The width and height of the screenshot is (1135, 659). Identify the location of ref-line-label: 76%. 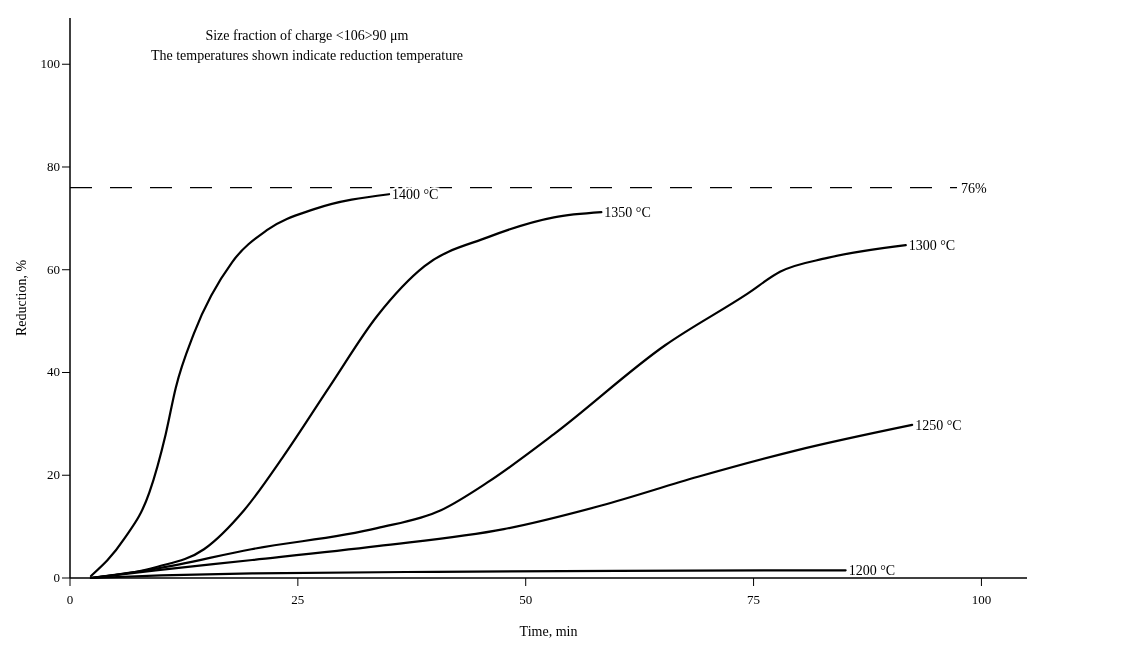
(974, 188).